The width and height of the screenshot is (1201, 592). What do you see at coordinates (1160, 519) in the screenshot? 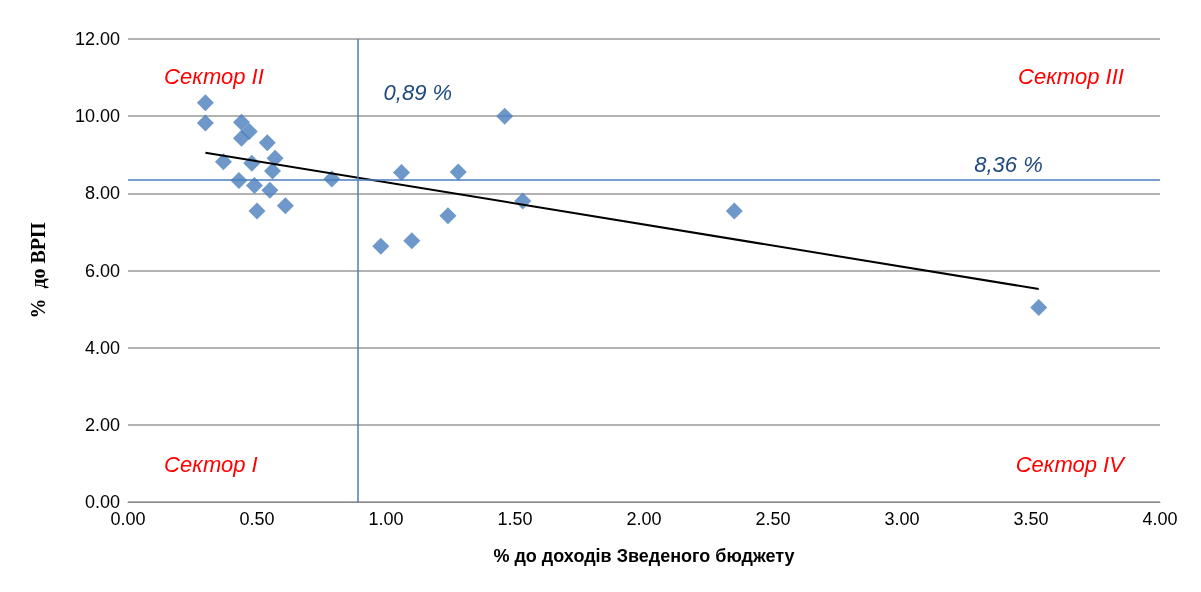
I see `x-tick-label: 4.00` at bounding box center [1160, 519].